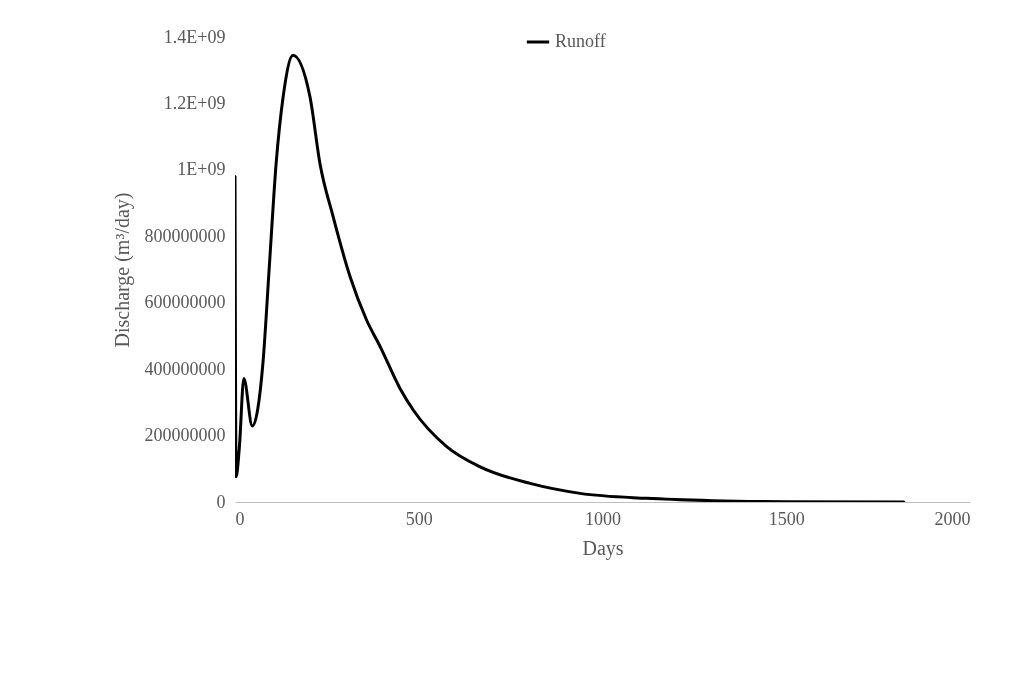 The height and width of the screenshot is (687, 1031). What do you see at coordinates (194, 36) in the screenshot?
I see `y-tick-label: 1.4E+09` at bounding box center [194, 36].